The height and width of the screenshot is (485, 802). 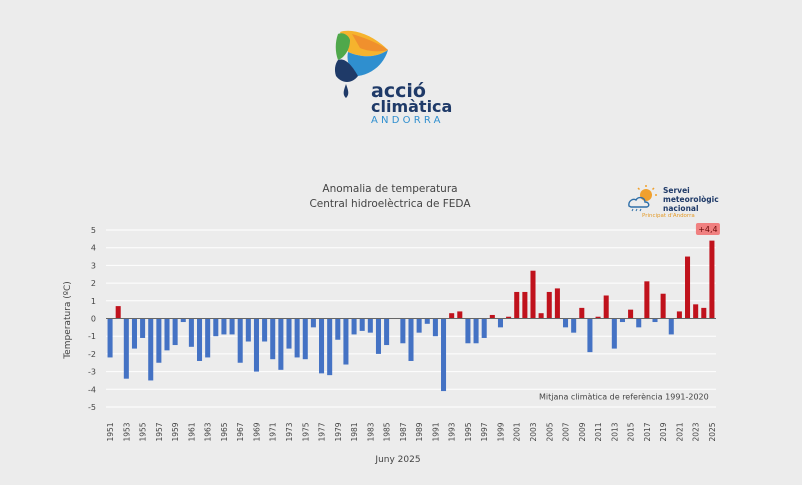 What do you see at coordinates (208, 431) in the screenshot?
I see `x-tick-label: 1963` at bounding box center [208, 431].